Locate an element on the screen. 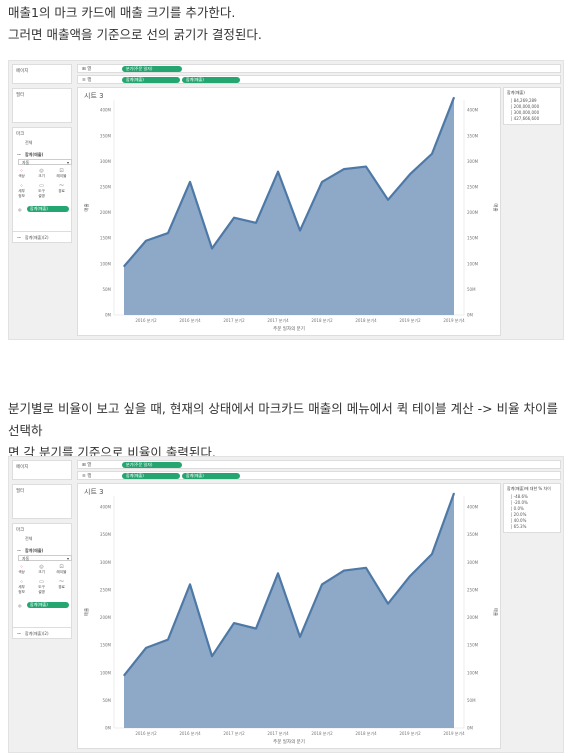 The height and width of the screenshot is (755, 579). line-mark-icon: ⁓ is located at coordinates (19, 550).